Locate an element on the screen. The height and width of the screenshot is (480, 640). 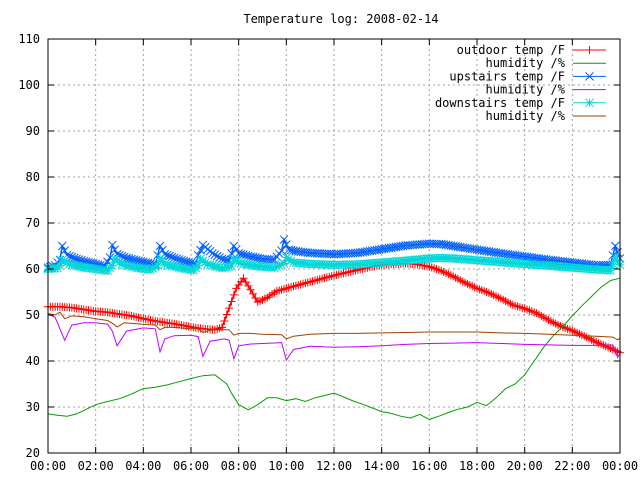
y-tick-label: 90 is located at coordinates (33, 131).